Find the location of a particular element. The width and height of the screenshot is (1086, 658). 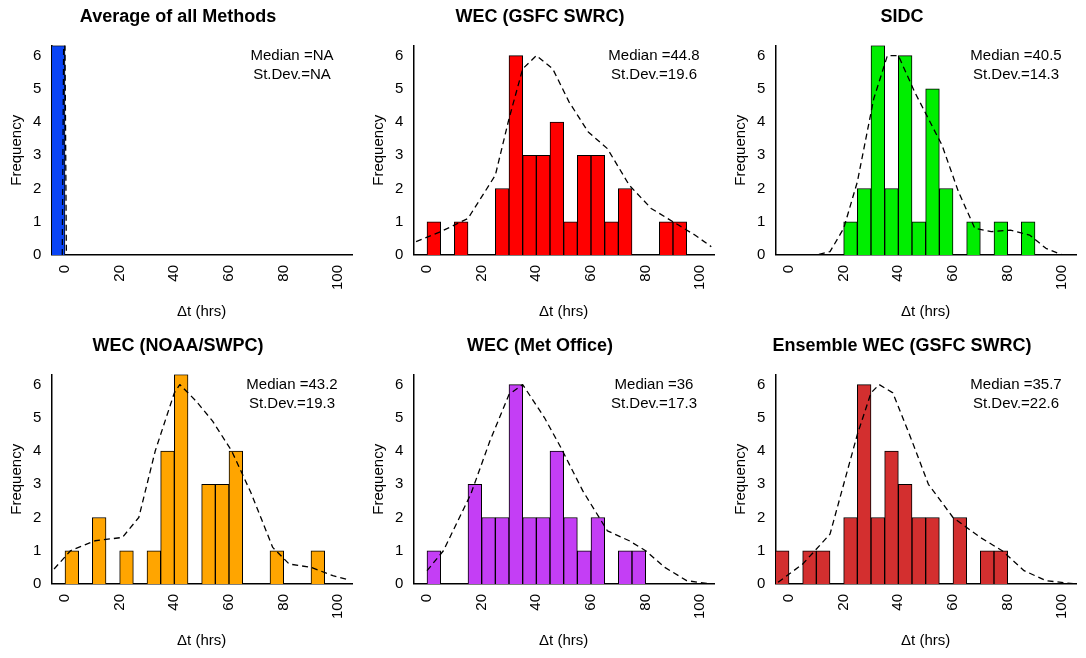

chart-title: Ensemble WEC (GSFC SWRC) is located at coordinates (902, 344).